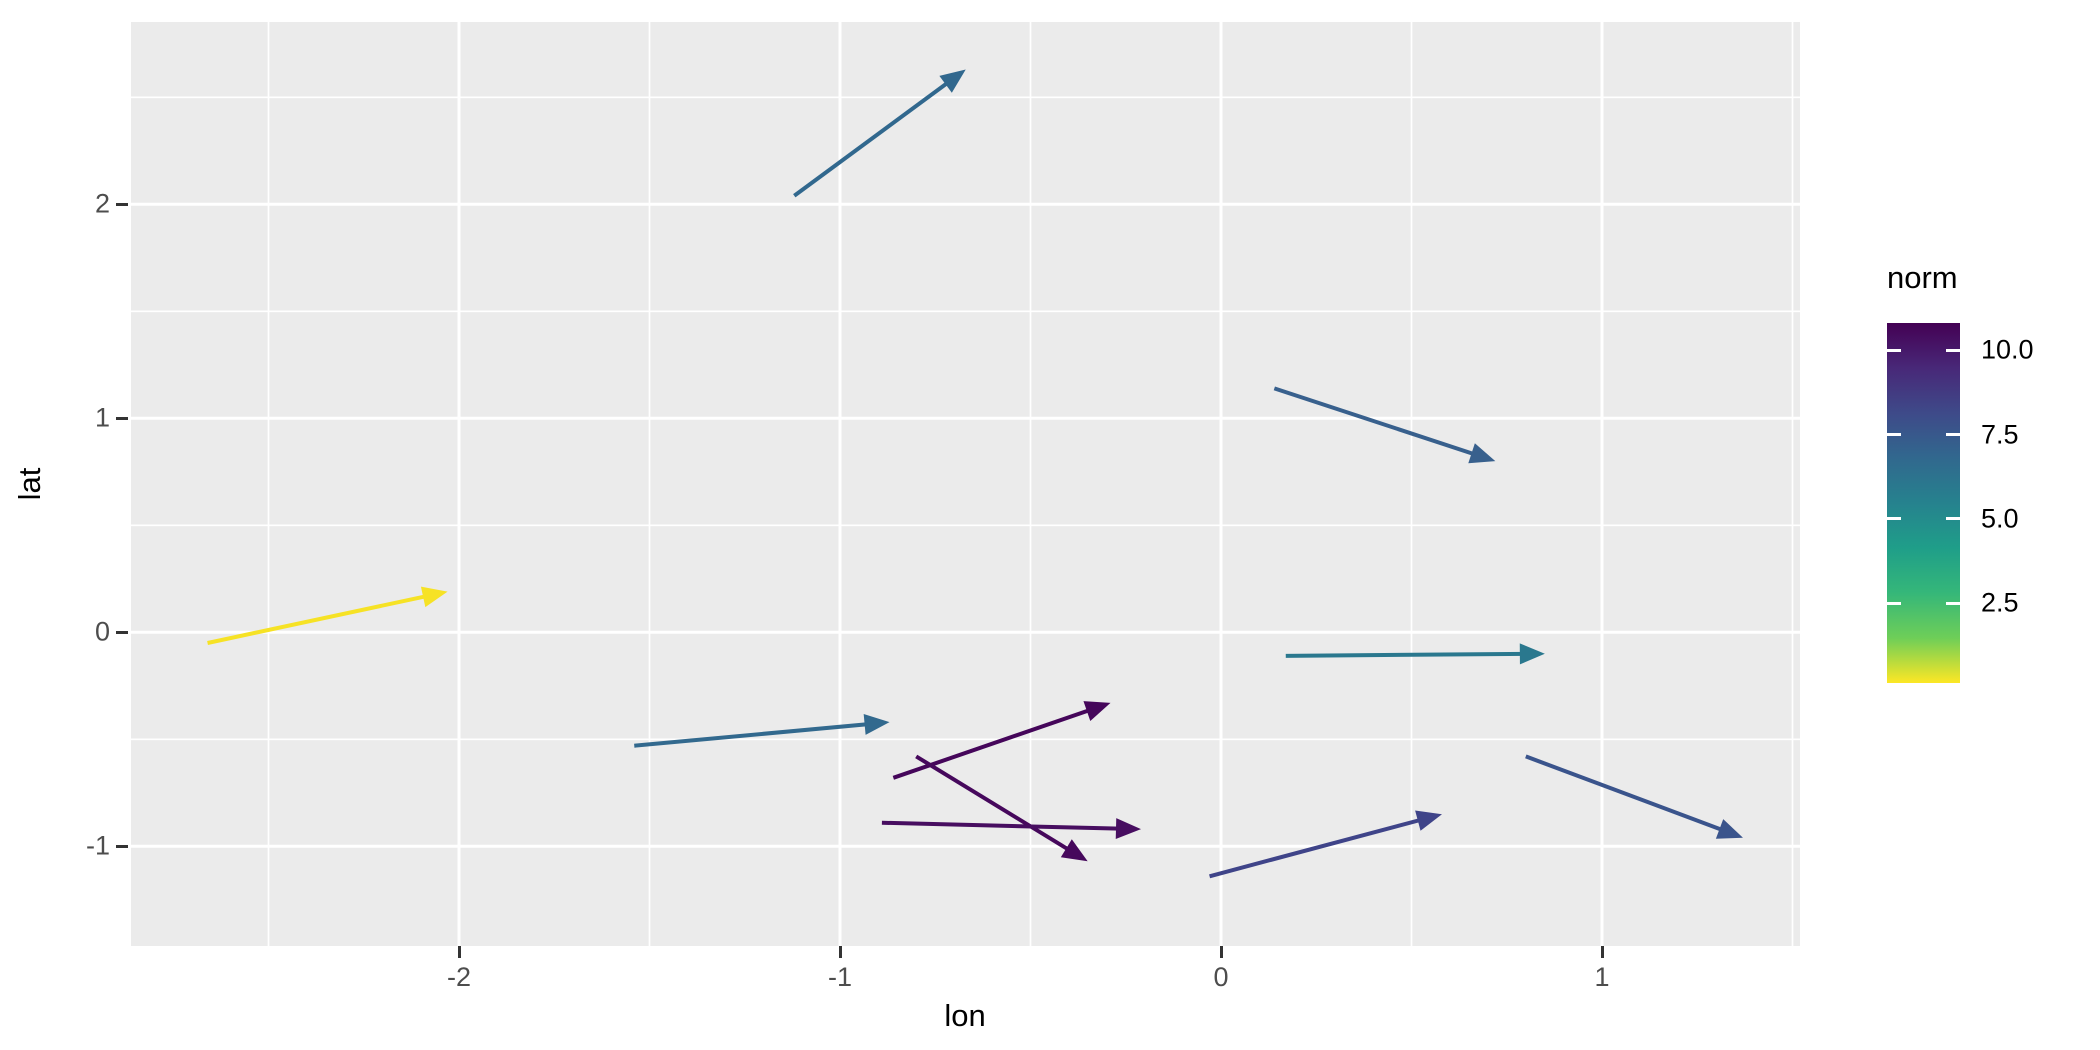 The width and height of the screenshot is (2100, 1050). Describe the element at coordinates (1923, 503) in the screenshot. I see `colorbar-gradient` at that location.